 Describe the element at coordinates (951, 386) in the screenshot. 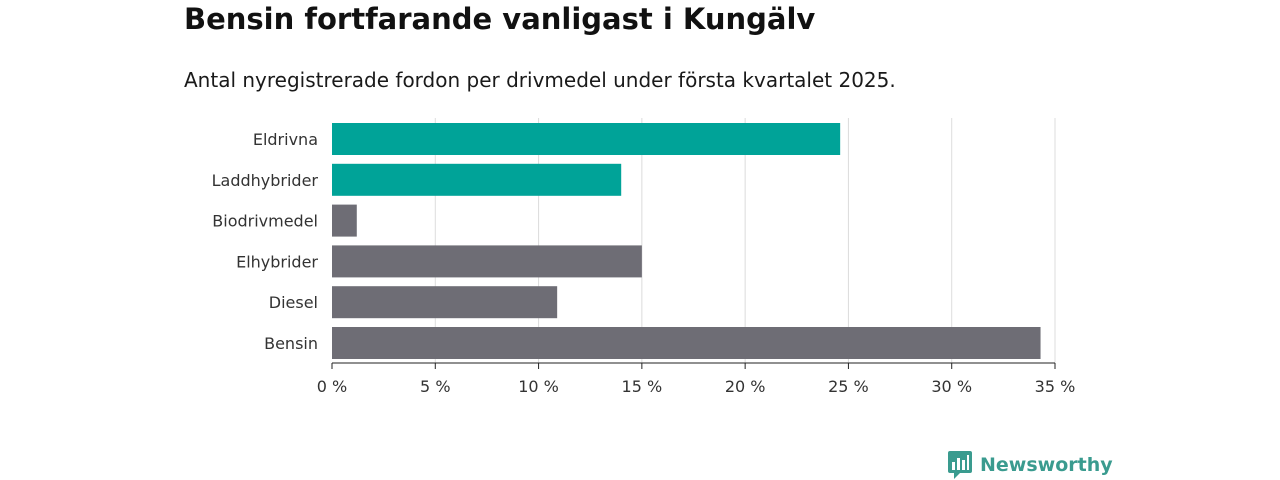

I see `x-tick-label: 30 %` at that location.